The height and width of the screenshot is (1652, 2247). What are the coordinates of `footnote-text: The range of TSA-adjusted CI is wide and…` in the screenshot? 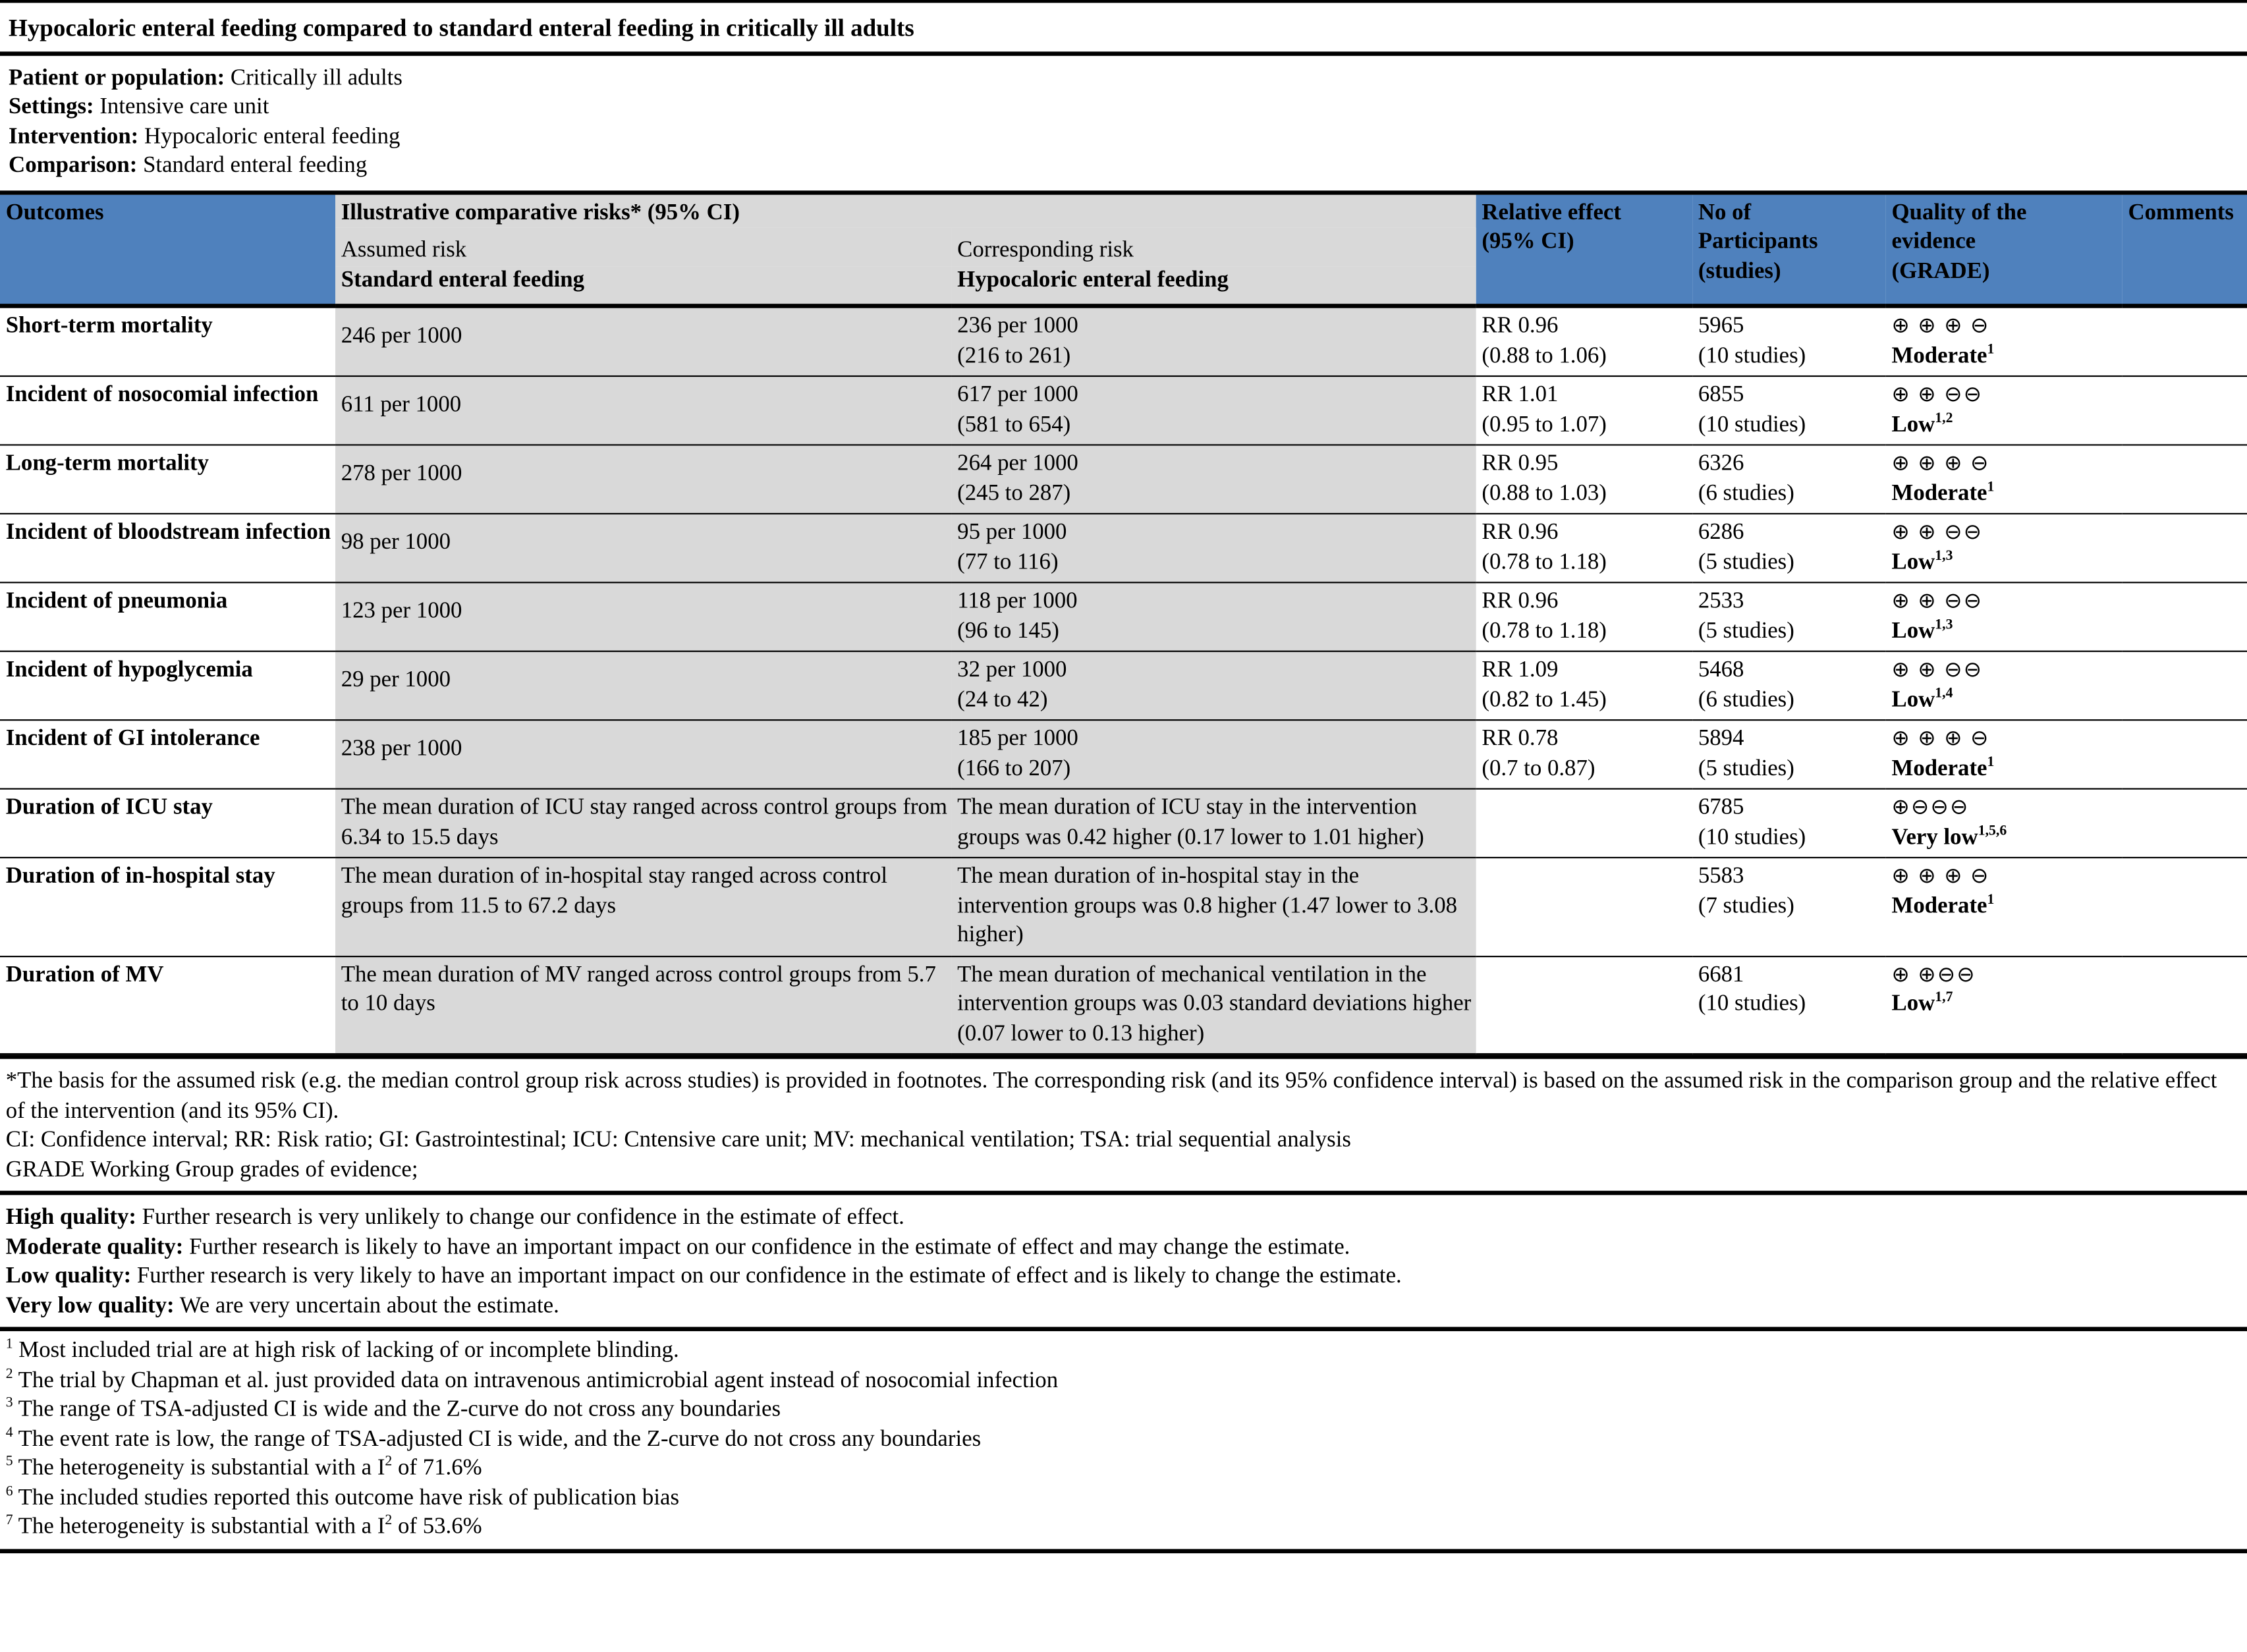 It's located at (399, 1409).